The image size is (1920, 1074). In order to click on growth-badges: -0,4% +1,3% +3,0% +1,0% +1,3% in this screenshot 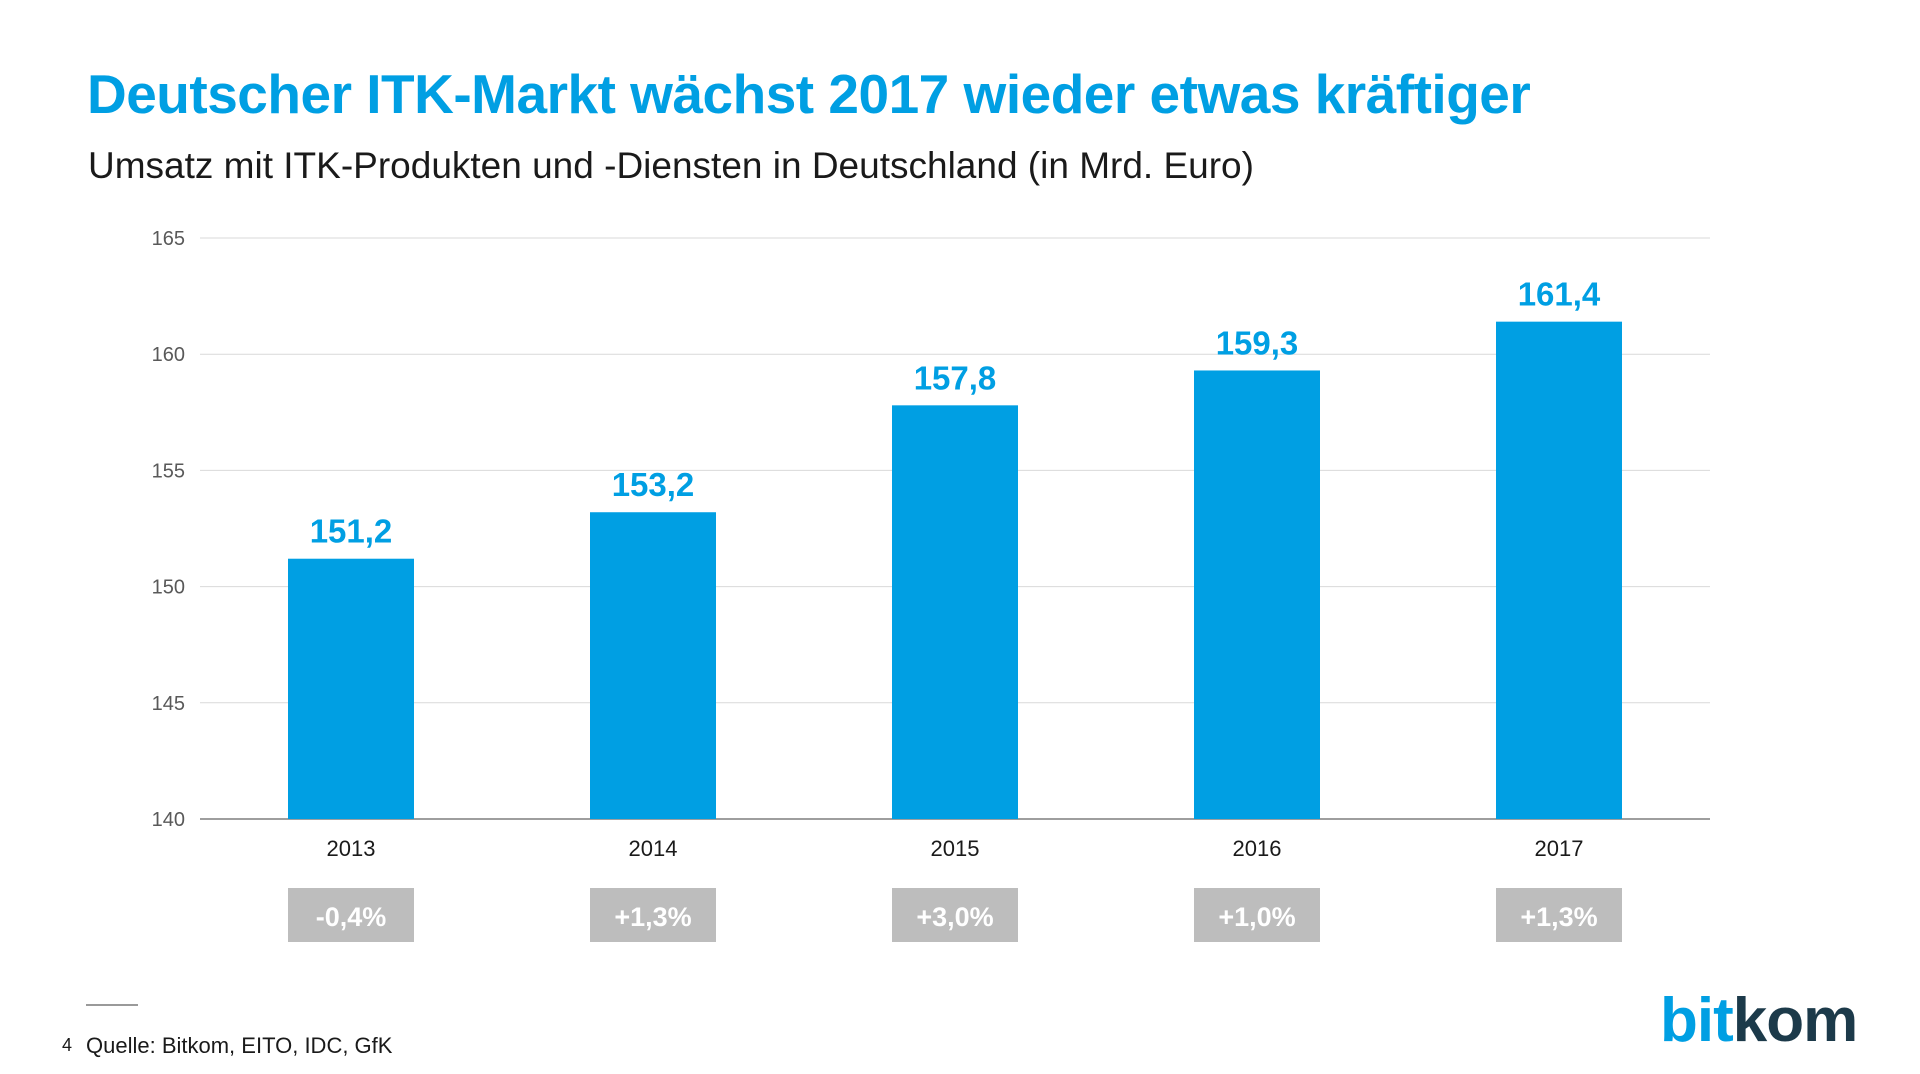, I will do `click(955, 915)`.